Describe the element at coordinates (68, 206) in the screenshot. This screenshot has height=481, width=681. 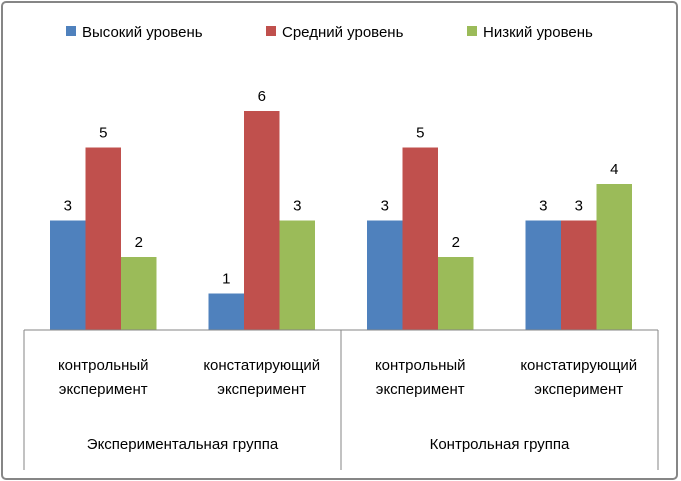
I see `data-label-0-0: 3` at that location.